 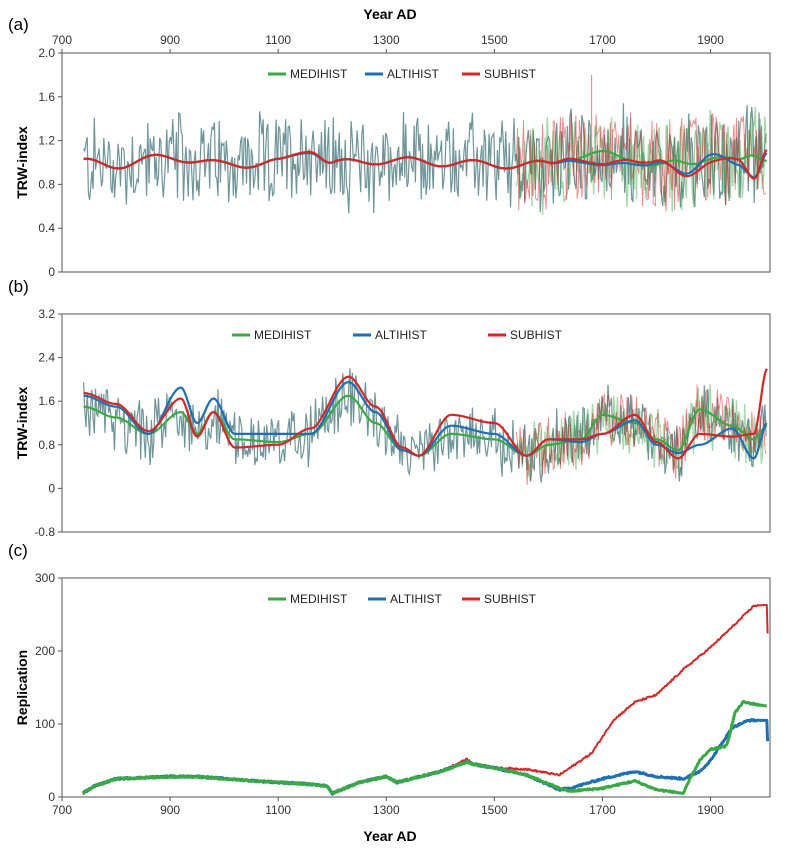 What do you see at coordinates (44, 532) in the screenshot?
I see `y-tick-label: -0.8` at bounding box center [44, 532].